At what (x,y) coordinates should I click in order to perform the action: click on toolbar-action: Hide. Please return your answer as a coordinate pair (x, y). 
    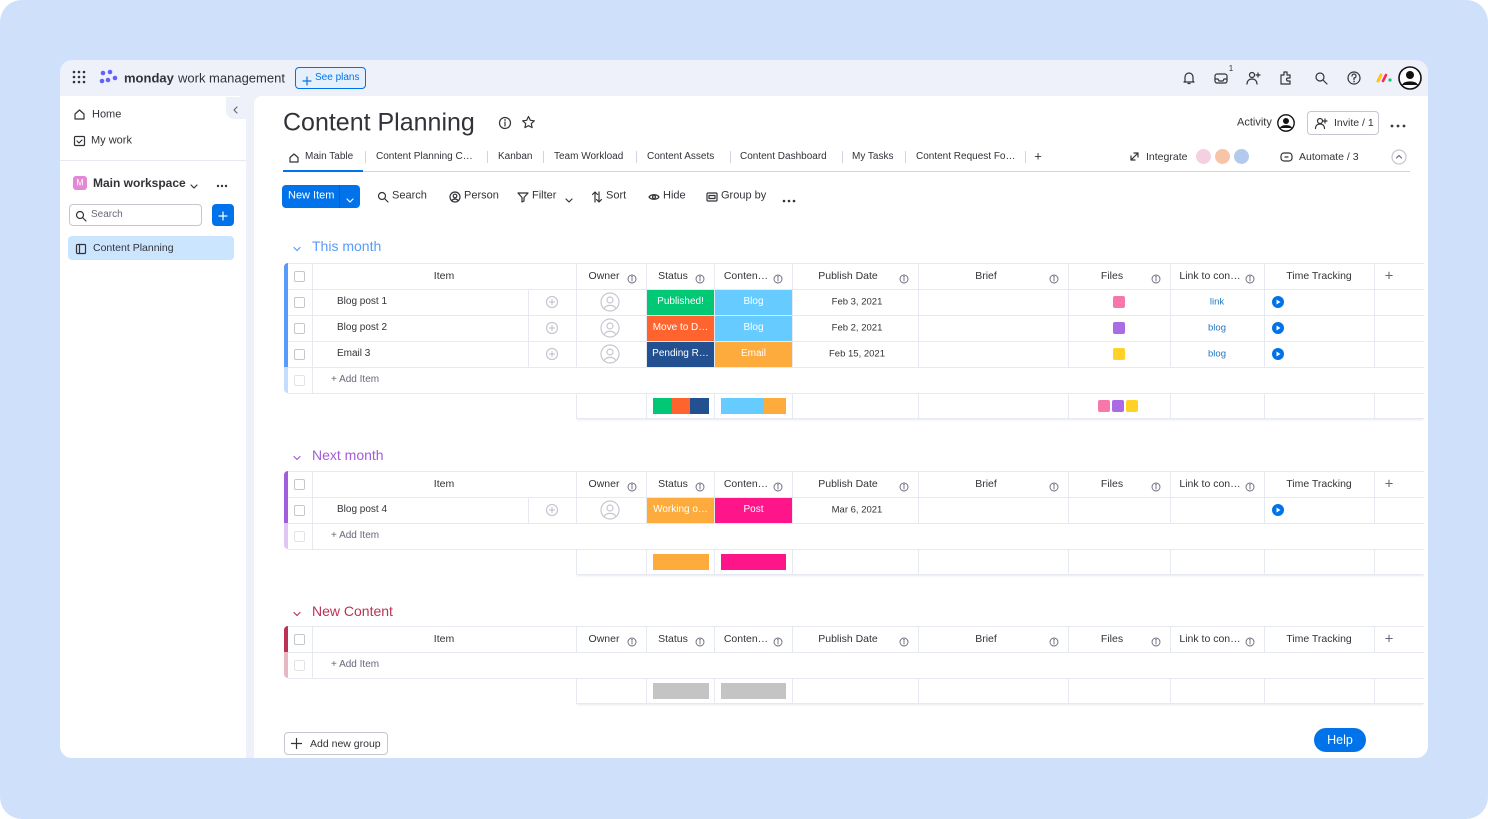
    Looking at the image, I should click on (674, 195).